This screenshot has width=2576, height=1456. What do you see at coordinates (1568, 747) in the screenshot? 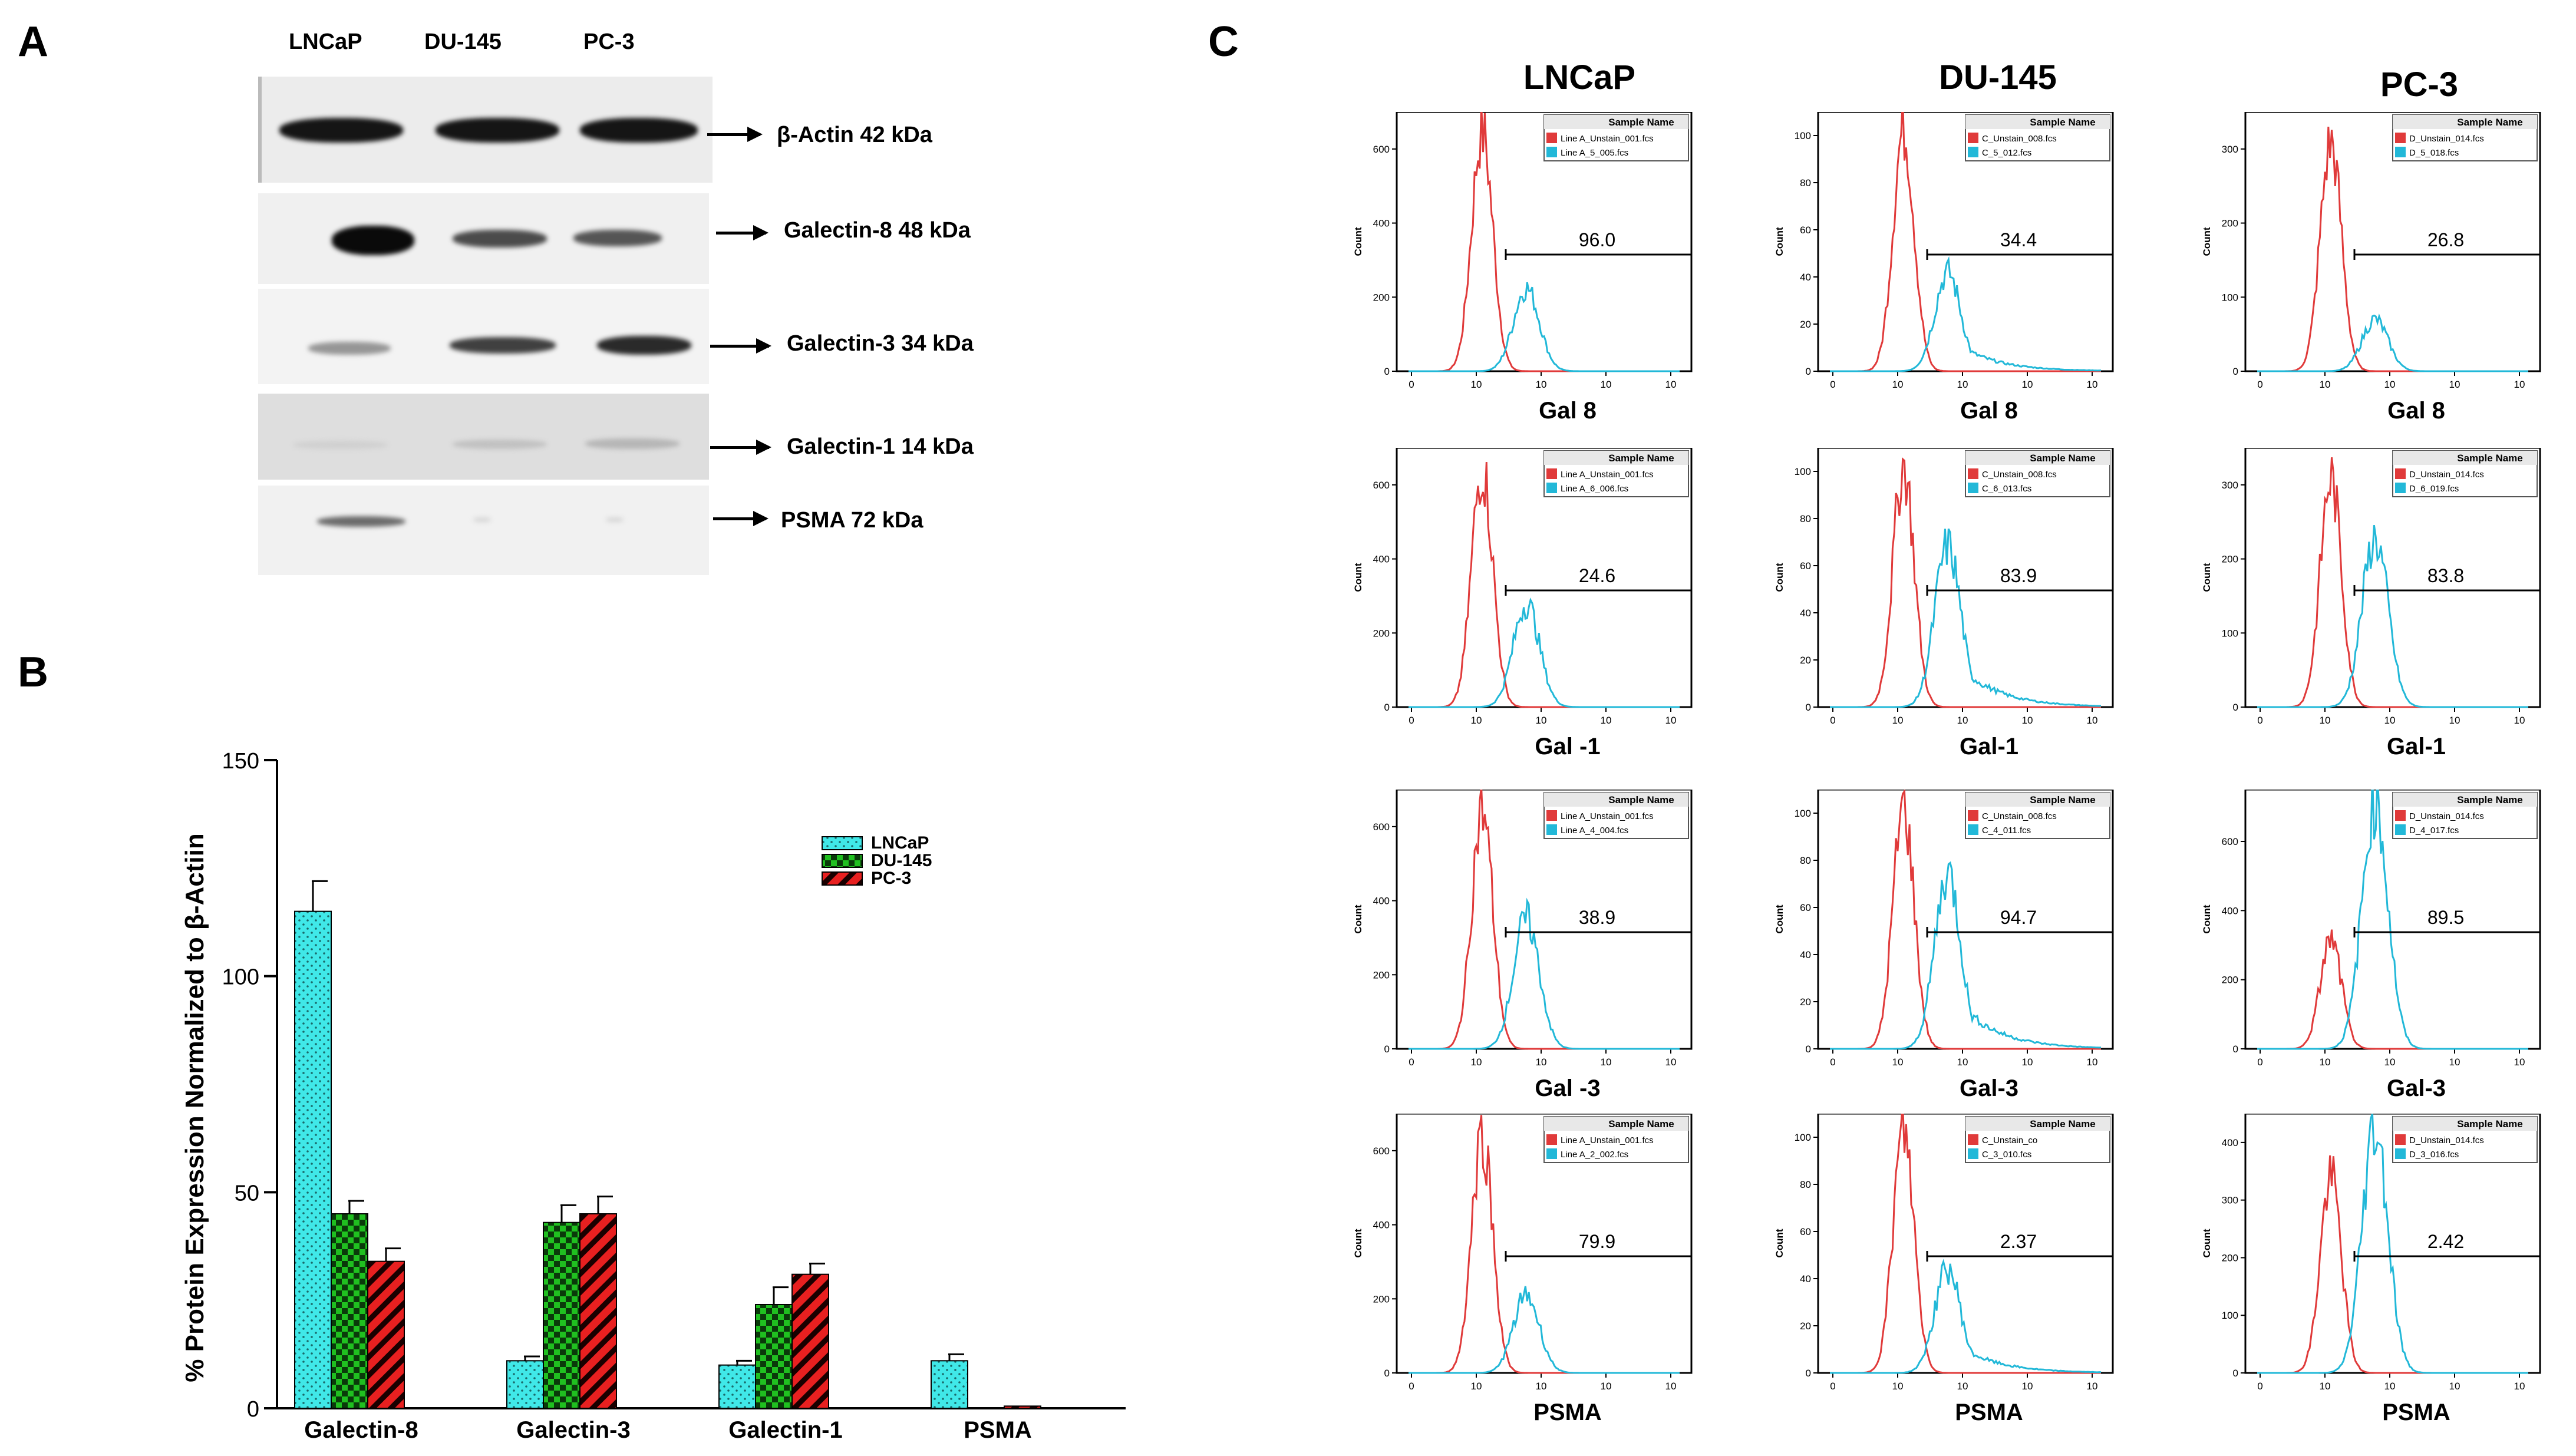
I see `flow-x-label: Gal -1` at bounding box center [1568, 747].